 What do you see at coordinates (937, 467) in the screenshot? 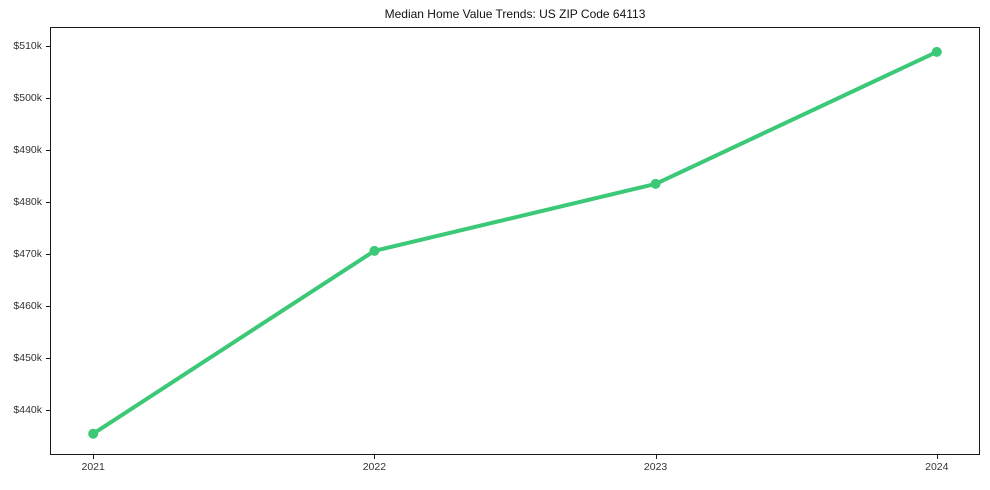
I see `x-tick-label: 2024` at bounding box center [937, 467].